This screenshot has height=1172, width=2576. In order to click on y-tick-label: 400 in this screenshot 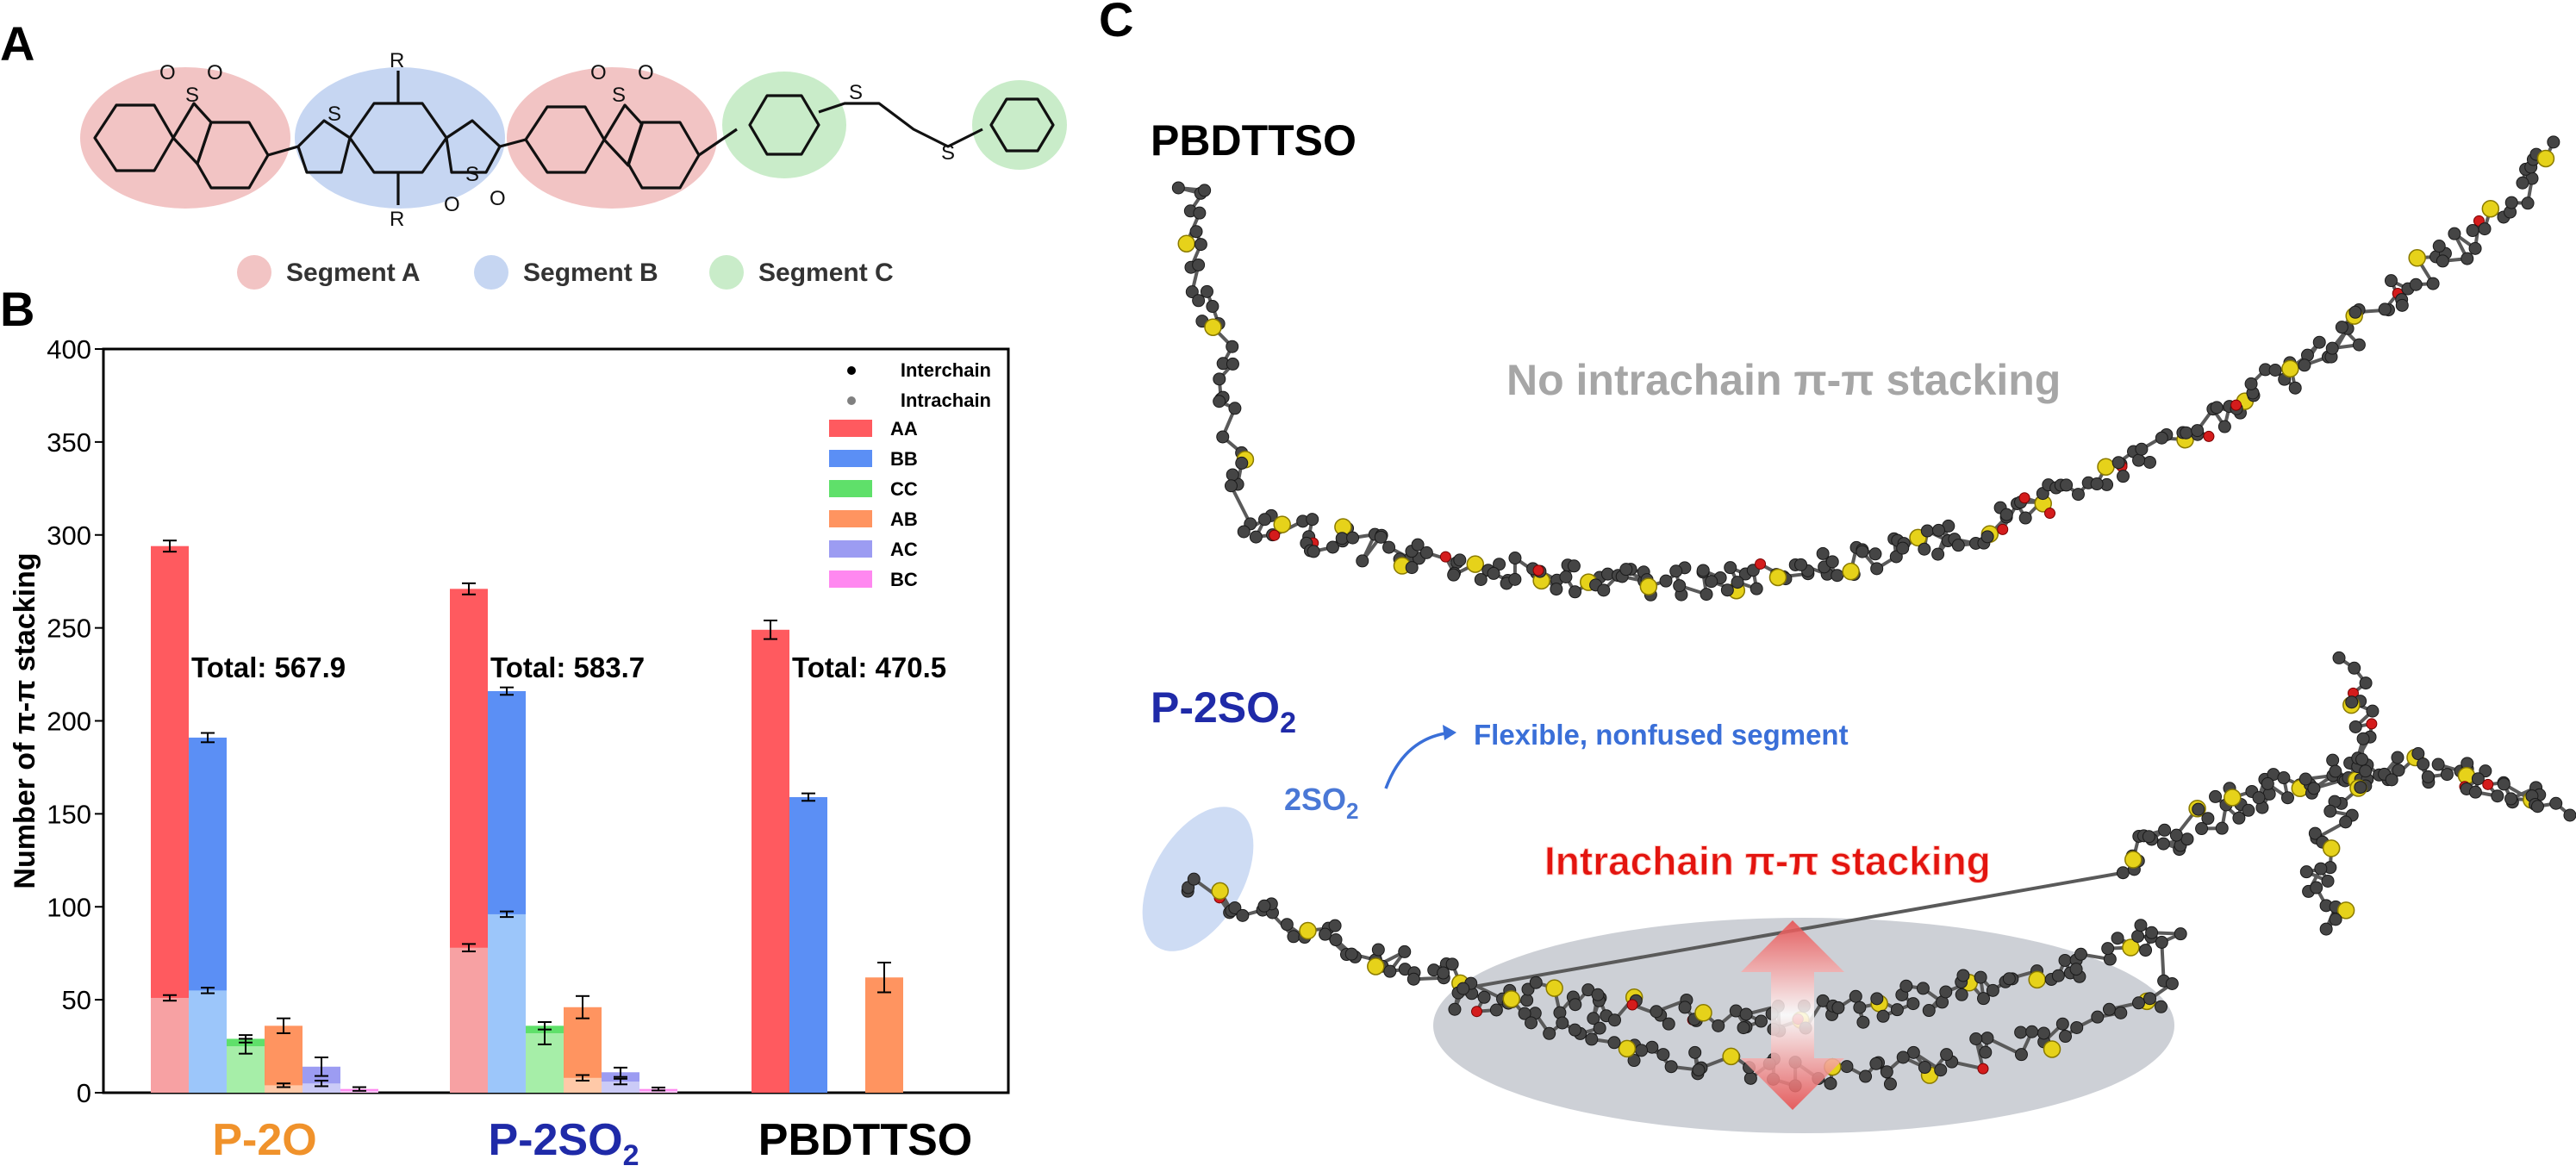, I will do `click(69, 349)`.